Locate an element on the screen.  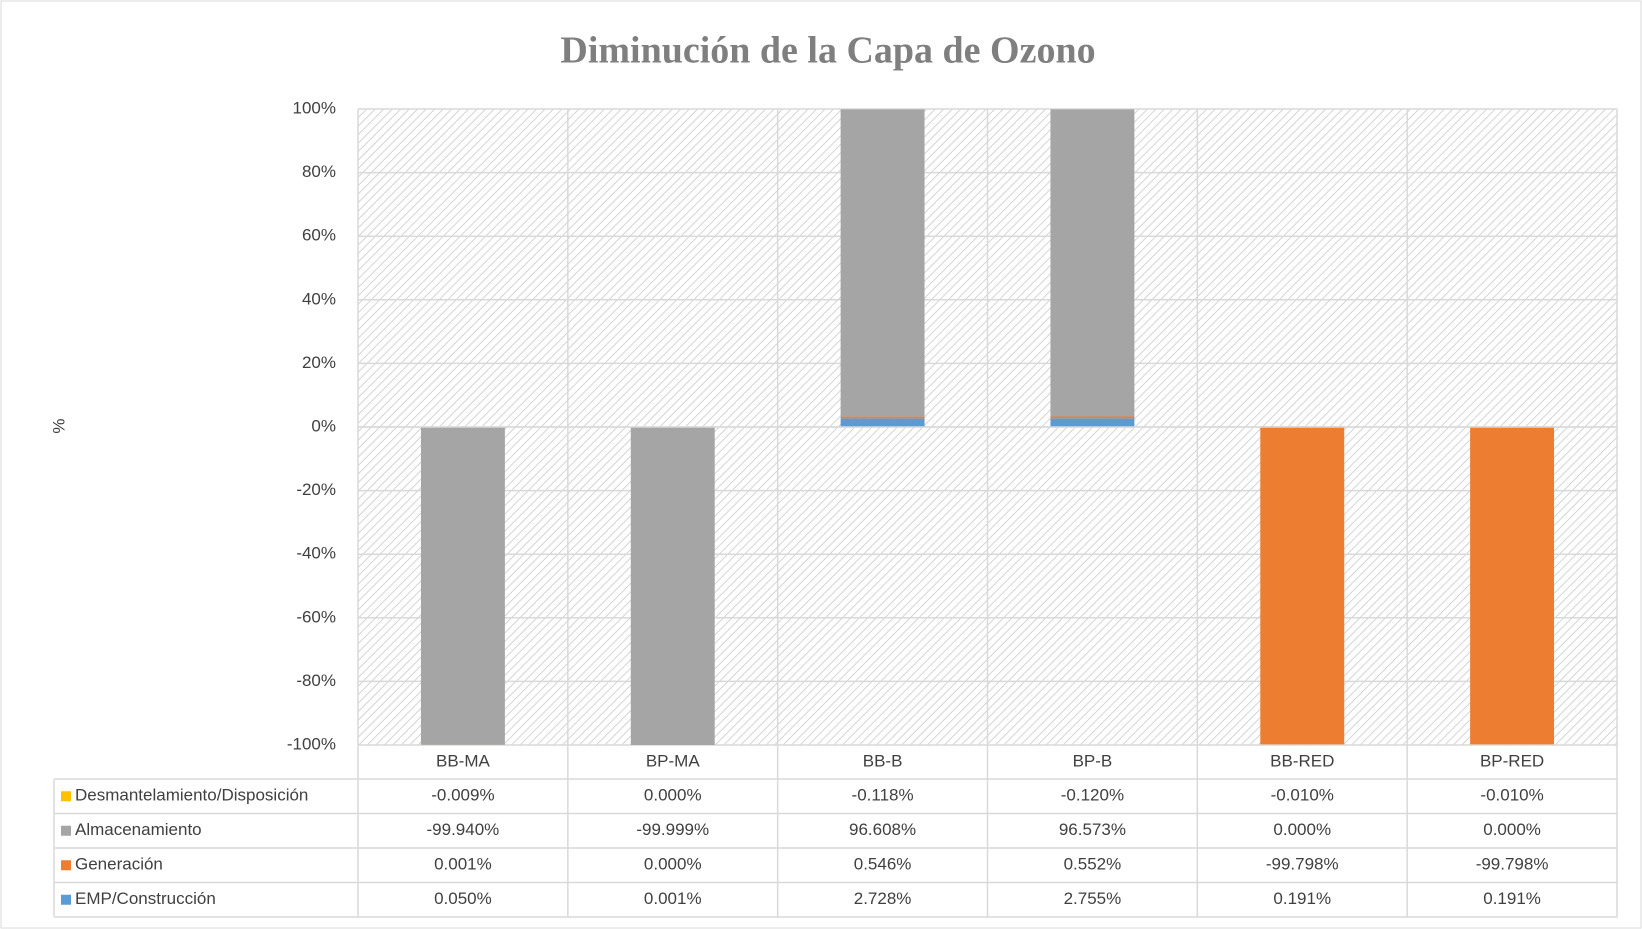
y-tick-label: -80% is located at coordinates (316, 680).